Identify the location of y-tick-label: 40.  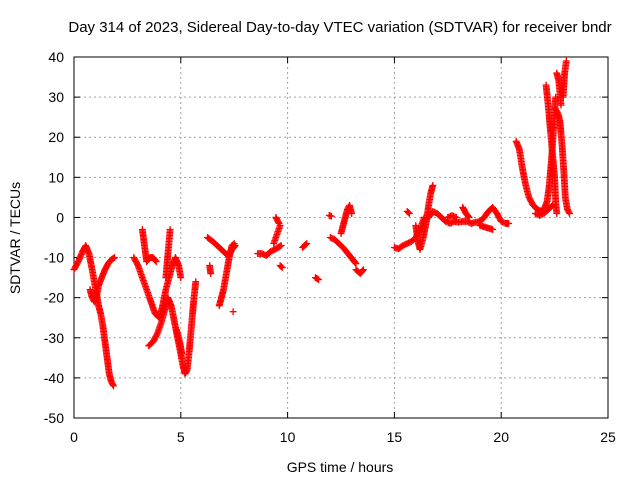
(56, 57).